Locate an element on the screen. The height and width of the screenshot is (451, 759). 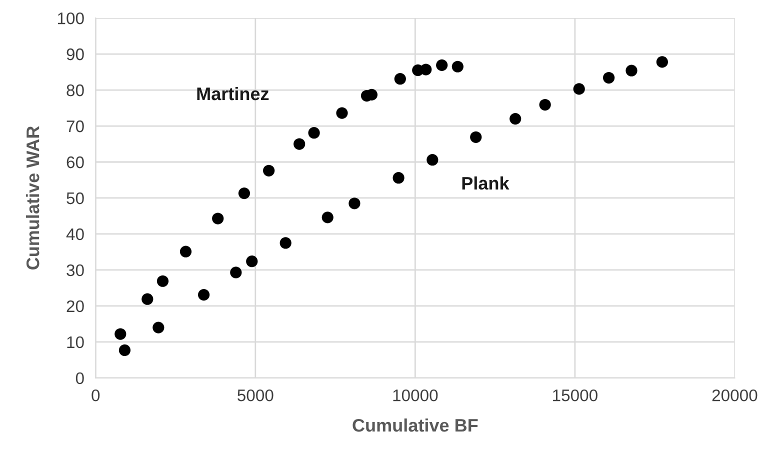
y-tick-label: 40 is located at coordinates (75, 234).